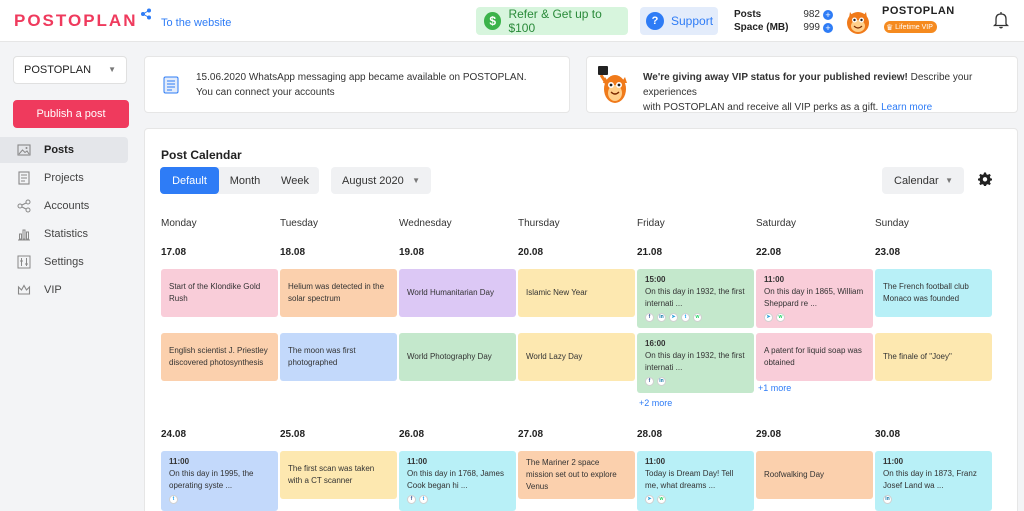 The width and height of the screenshot is (1024, 511). Describe the element at coordinates (910, 27) in the screenshot. I see `vip-badge: ♛ Lifetime VIP` at that location.